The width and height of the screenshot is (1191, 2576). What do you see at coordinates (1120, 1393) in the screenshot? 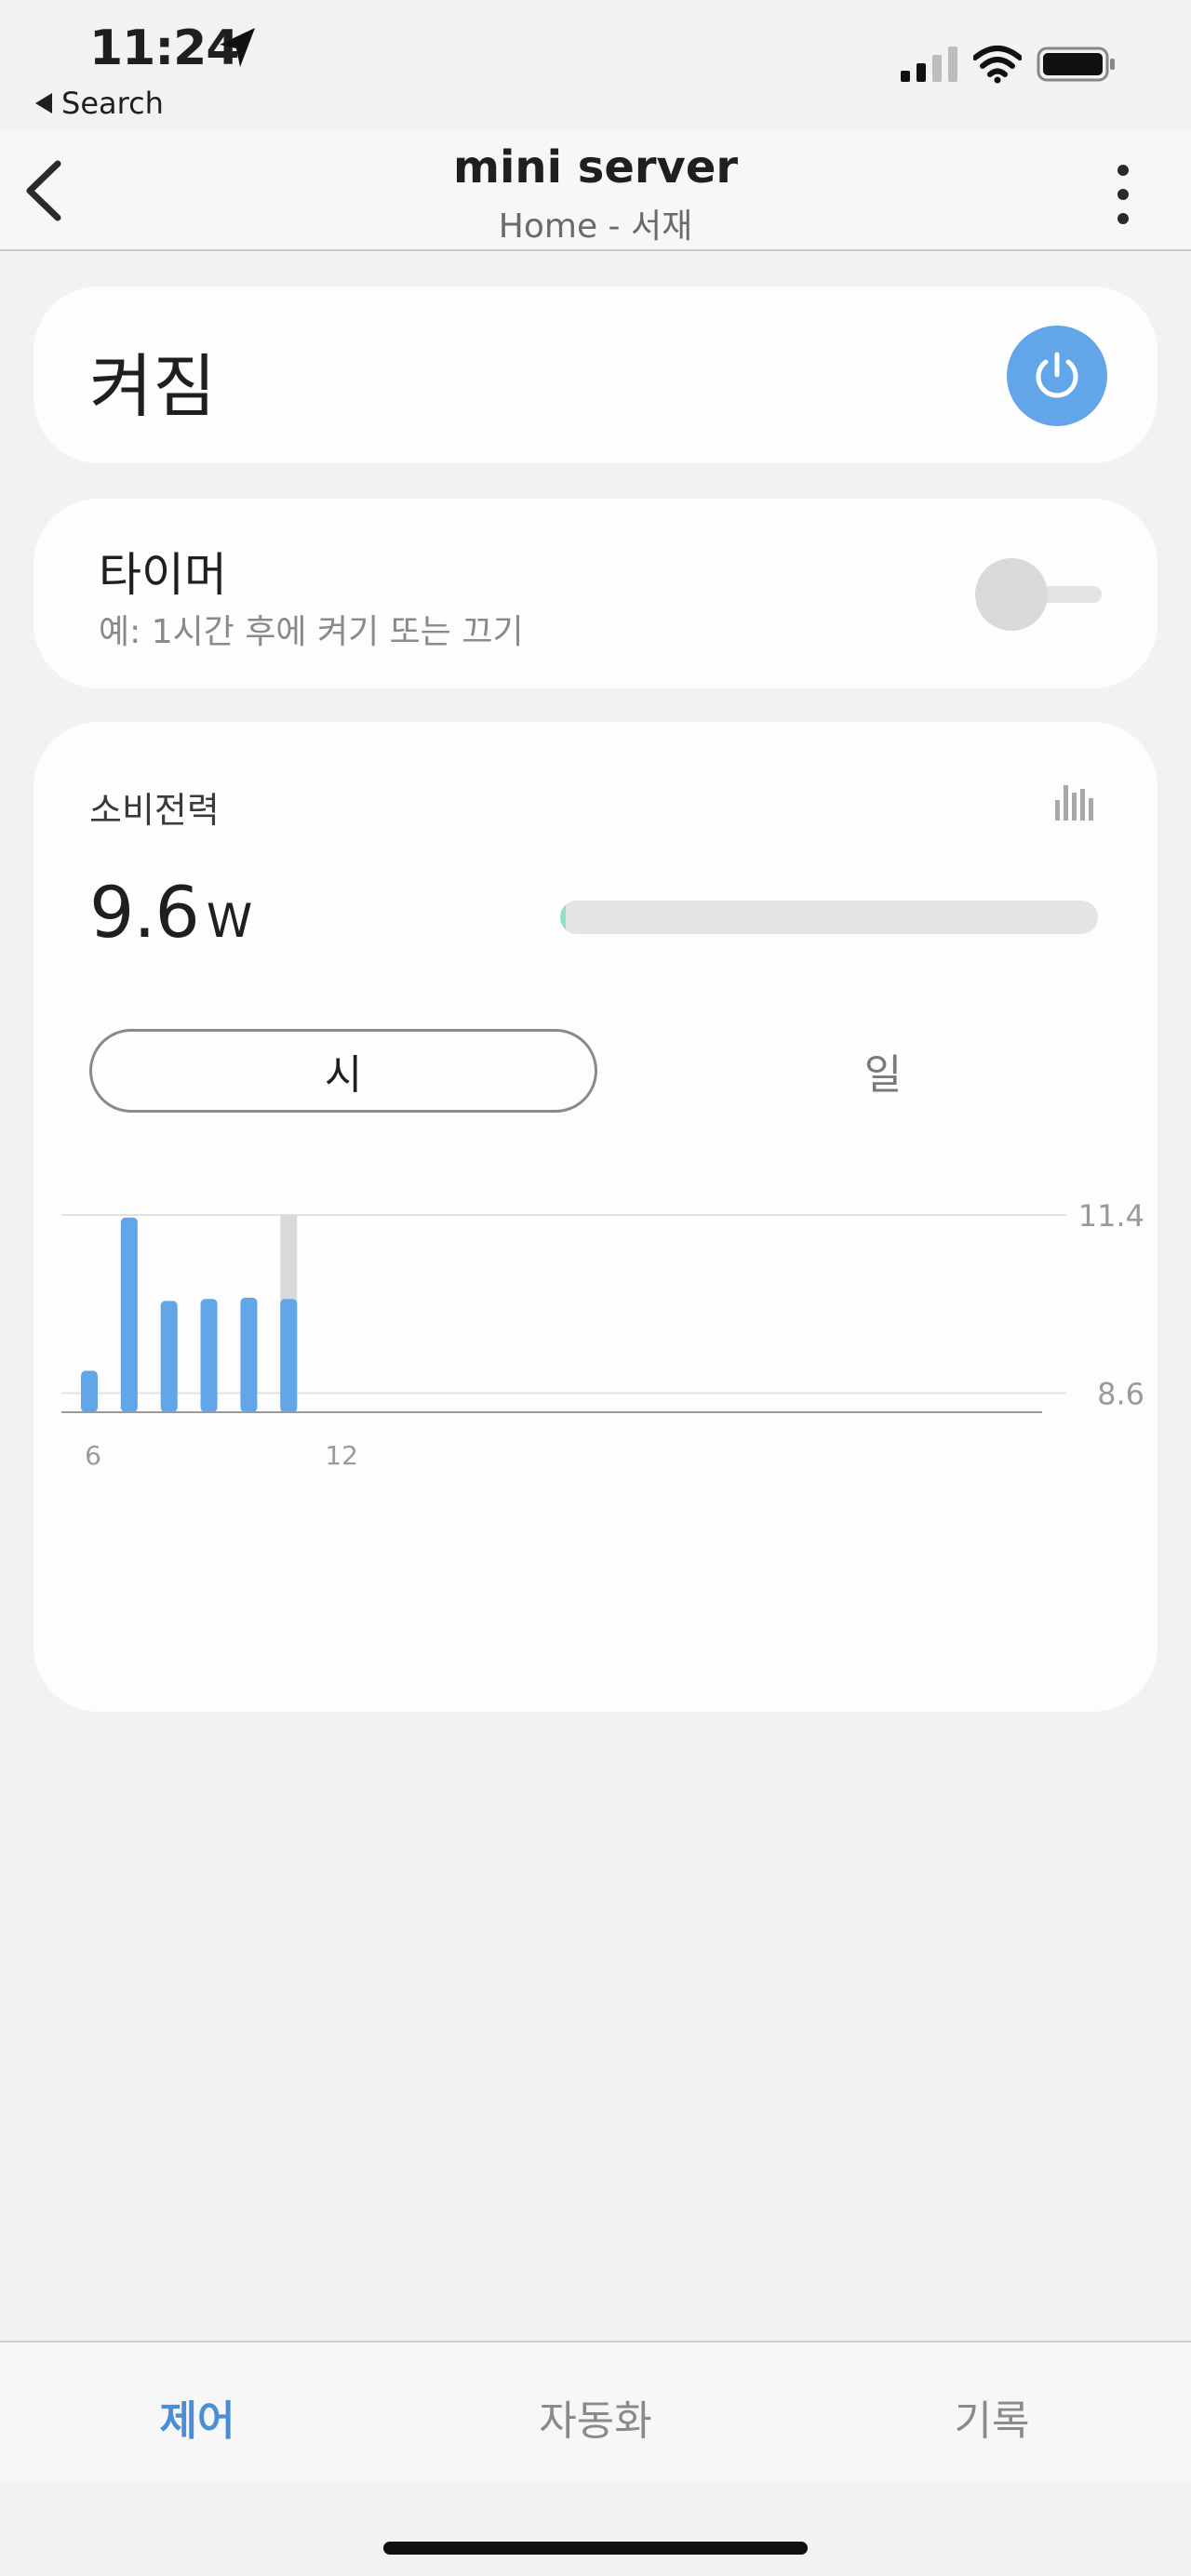
I see `y-tick-label: 8.6` at bounding box center [1120, 1393].